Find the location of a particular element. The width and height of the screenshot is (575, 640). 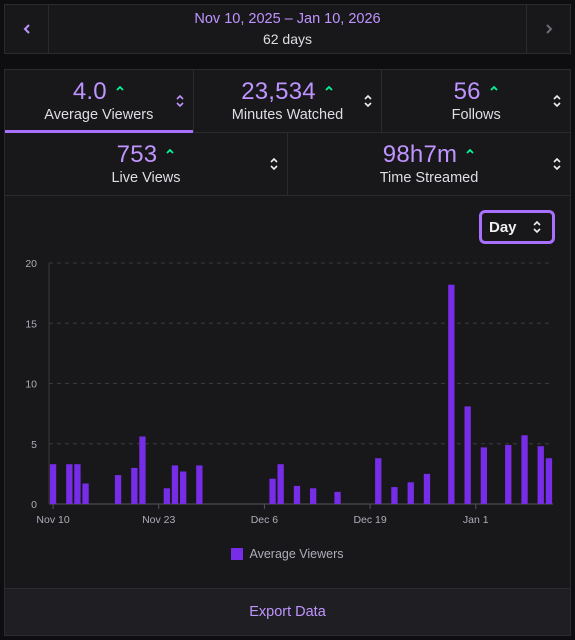

y-tick-label: 0 is located at coordinates (34, 505).